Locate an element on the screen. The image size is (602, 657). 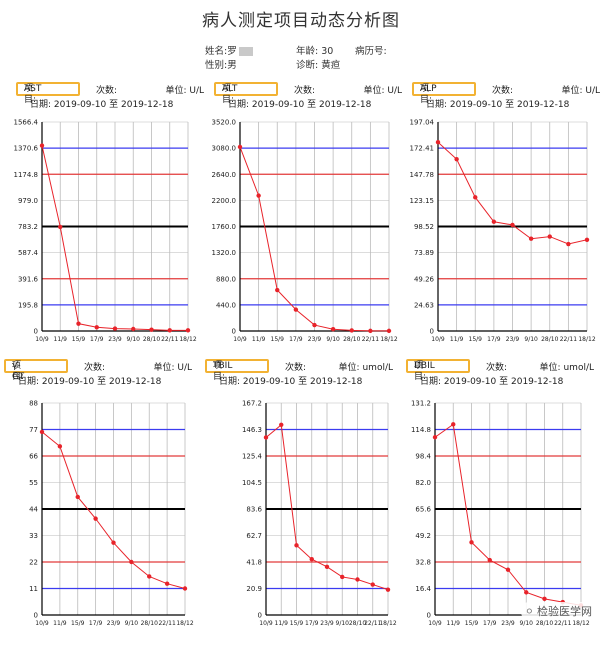
patient-sex: 性别:男 is located at coordinates (221, 64).